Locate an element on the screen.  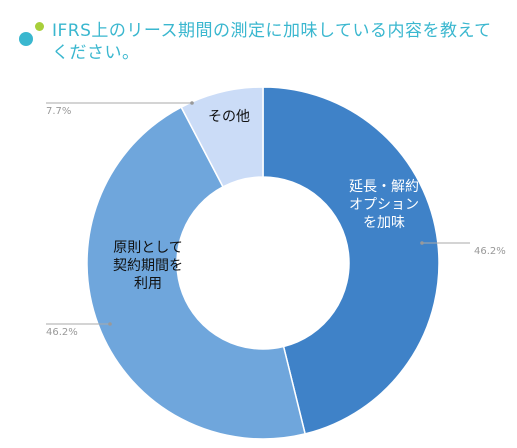
slice-label-line: 延長・解約 is located at coordinates (384, 187).